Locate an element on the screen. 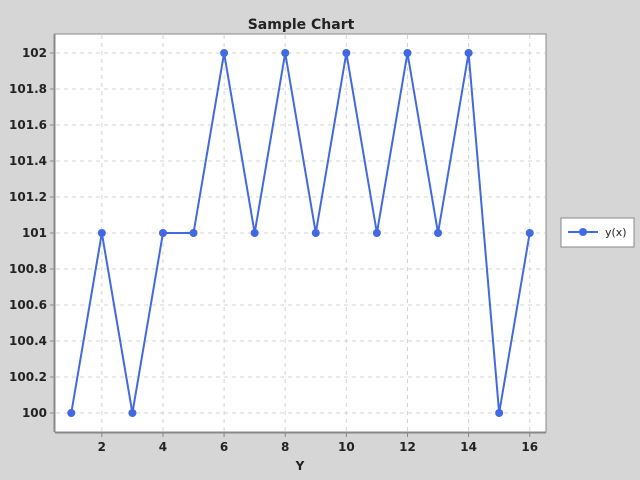  x-tick-label: 12 is located at coordinates (407, 447).